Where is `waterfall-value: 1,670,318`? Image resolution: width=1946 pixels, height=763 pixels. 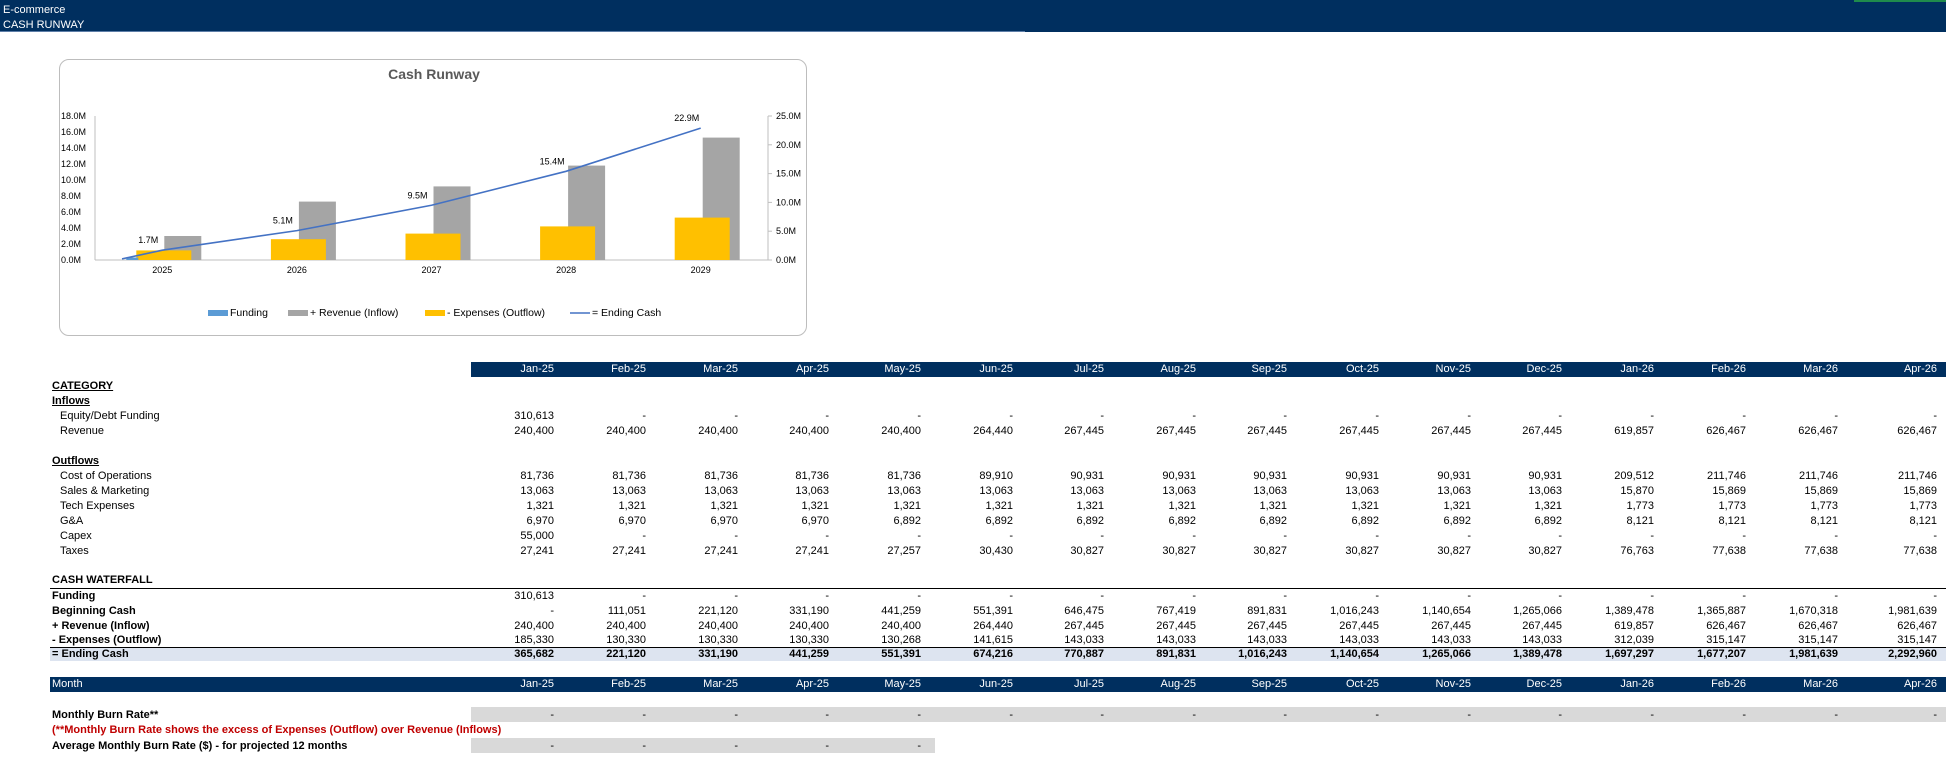
waterfall-value: 1,670,318 is located at coordinates (1813, 611).